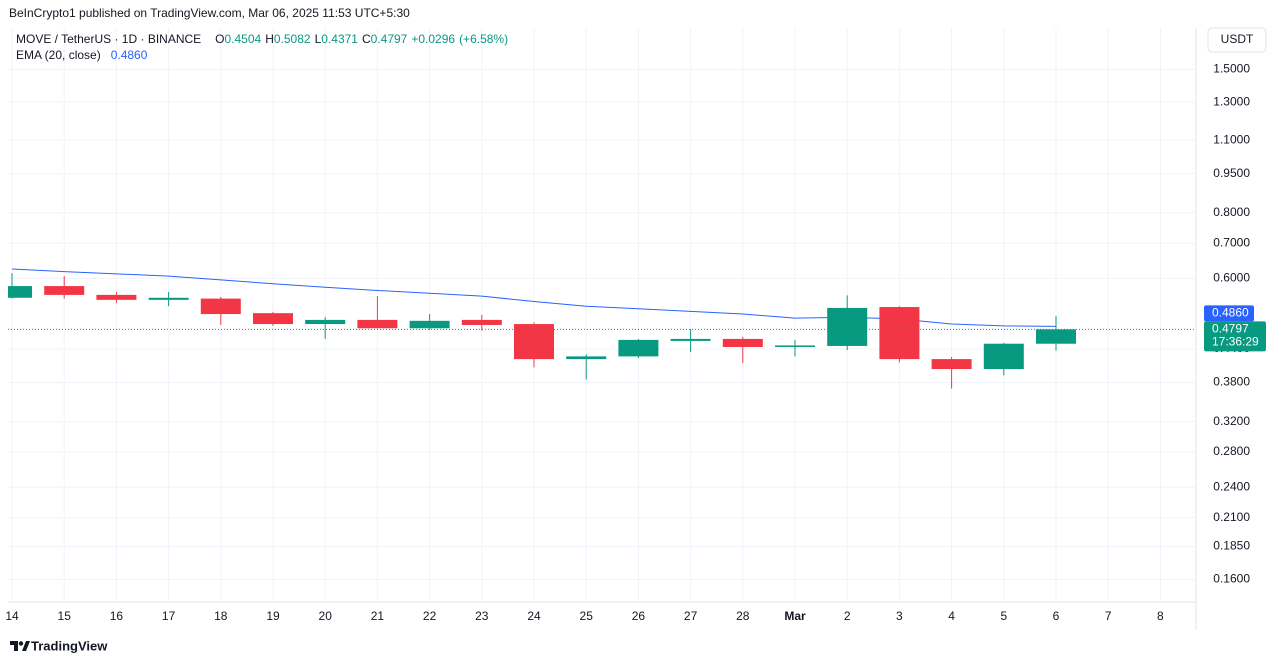  I want to click on currency-box, so click(1237, 40).